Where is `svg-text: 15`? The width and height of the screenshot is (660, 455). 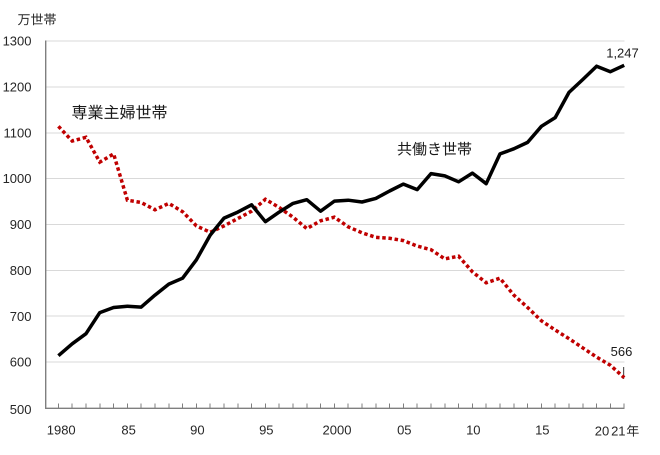 svg-text: 15 is located at coordinates (542, 429).